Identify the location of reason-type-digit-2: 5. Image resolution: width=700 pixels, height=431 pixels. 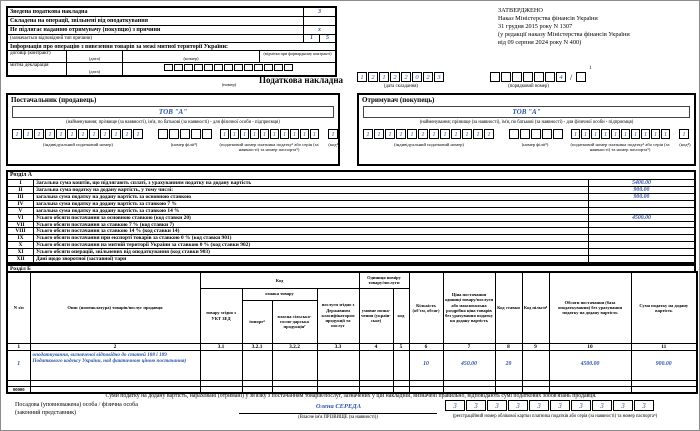
(327, 38).